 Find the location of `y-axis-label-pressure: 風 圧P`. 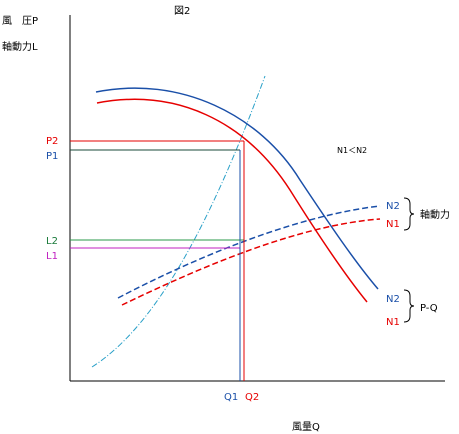

y-axis-label-pressure: 風 圧P is located at coordinates (20, 21).